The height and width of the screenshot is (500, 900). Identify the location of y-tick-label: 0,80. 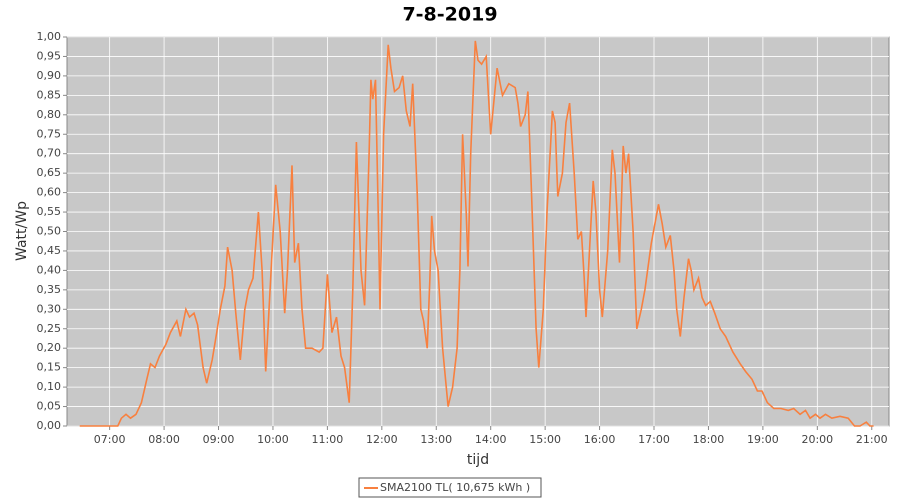
(49, 114).